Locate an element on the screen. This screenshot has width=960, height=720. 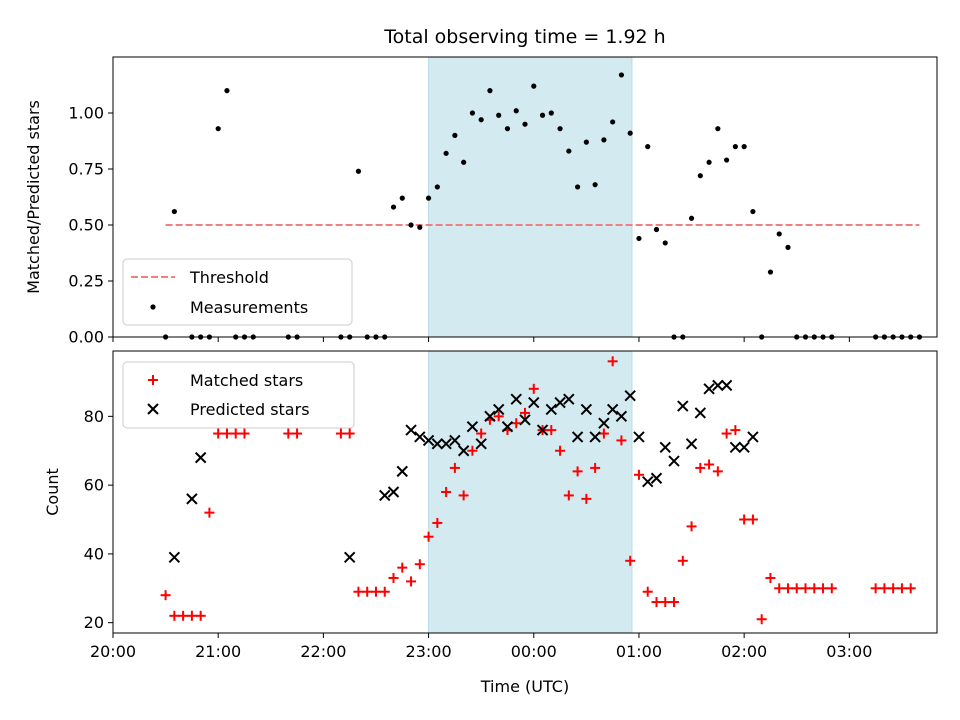
y-tick-label: 0.75 is located at coordinates (86, 169).